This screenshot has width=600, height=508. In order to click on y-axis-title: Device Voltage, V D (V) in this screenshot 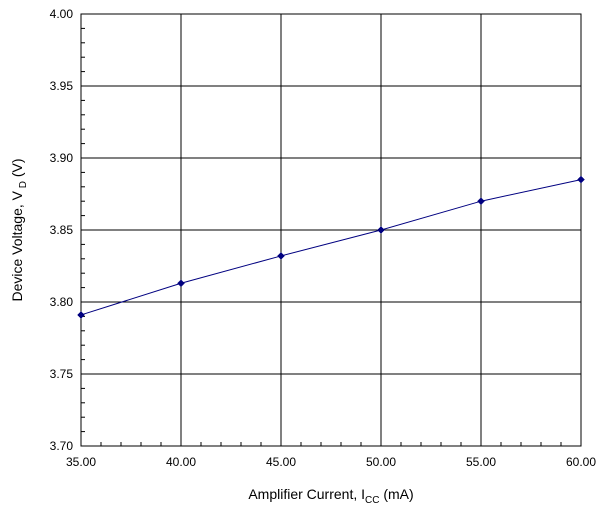, I will do `click(19, 229)`.